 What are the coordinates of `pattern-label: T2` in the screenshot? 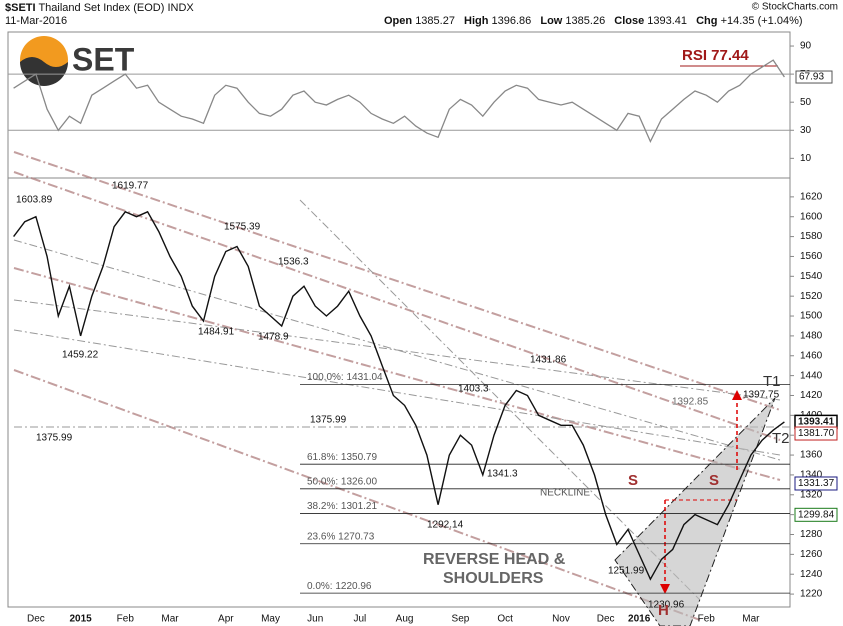 It's located at (781, 438).